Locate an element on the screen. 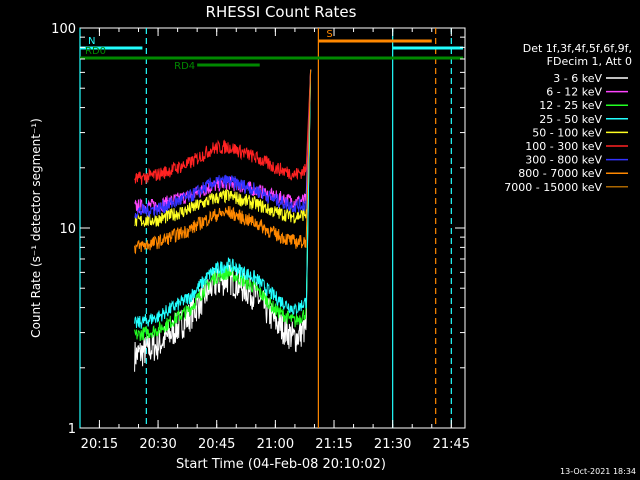 This screenshot has height=480, width=640. legend-entry-2: 12 - 25 keV is located at coordinates (570, 105).